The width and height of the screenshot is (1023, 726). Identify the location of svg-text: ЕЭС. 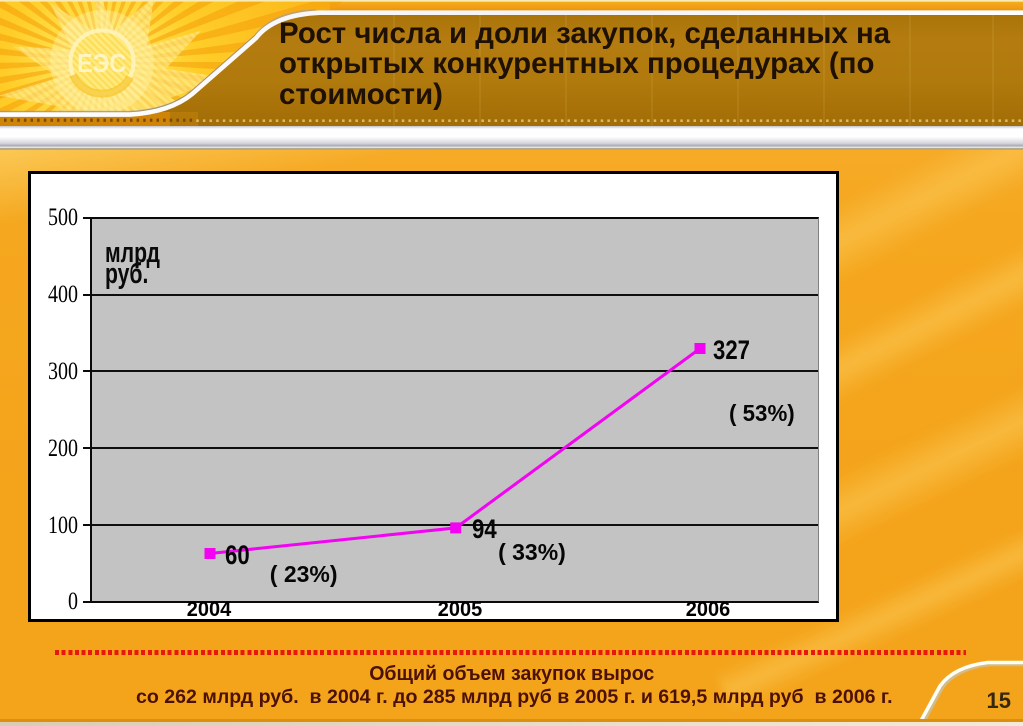
(101, 64).